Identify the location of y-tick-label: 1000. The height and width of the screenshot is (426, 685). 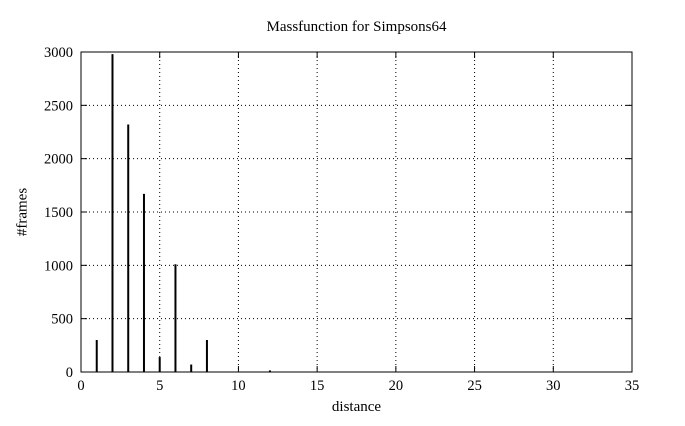
(58, 266).